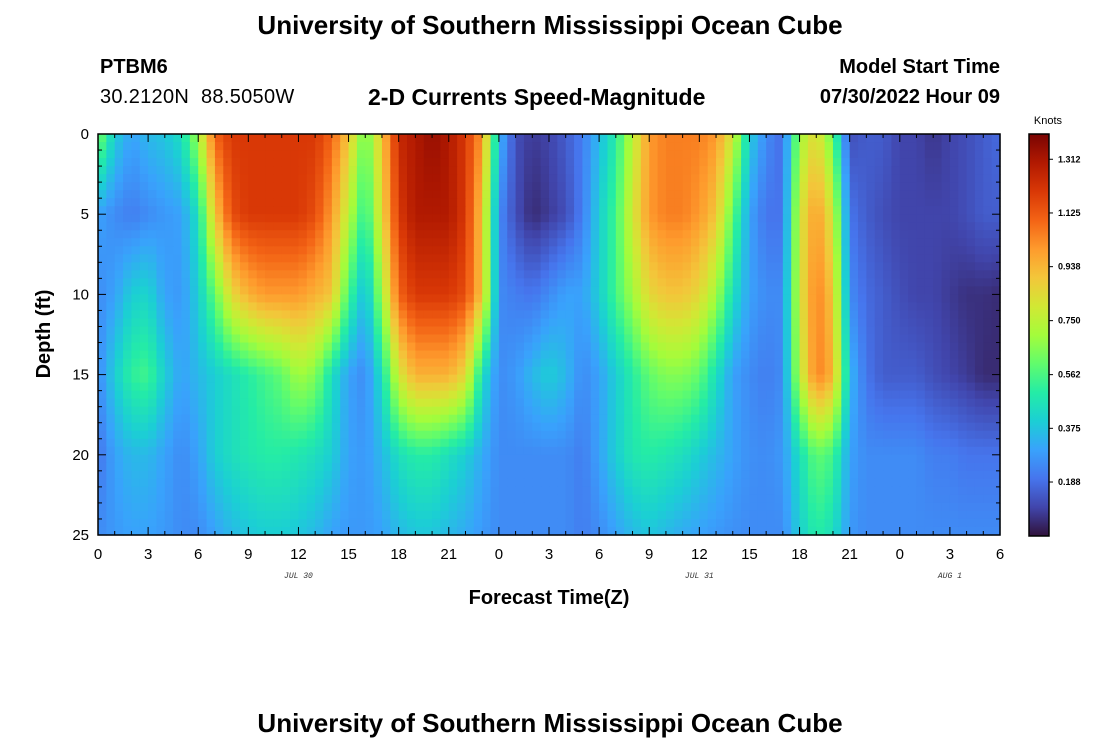 This screenshot has height=750, width=1100. What do you see at coordinates (537, 97) in the screenshot?
I see `chart-subtitle: 2-D Currents Speed-Magnitude` at bounding box center [537, 97].